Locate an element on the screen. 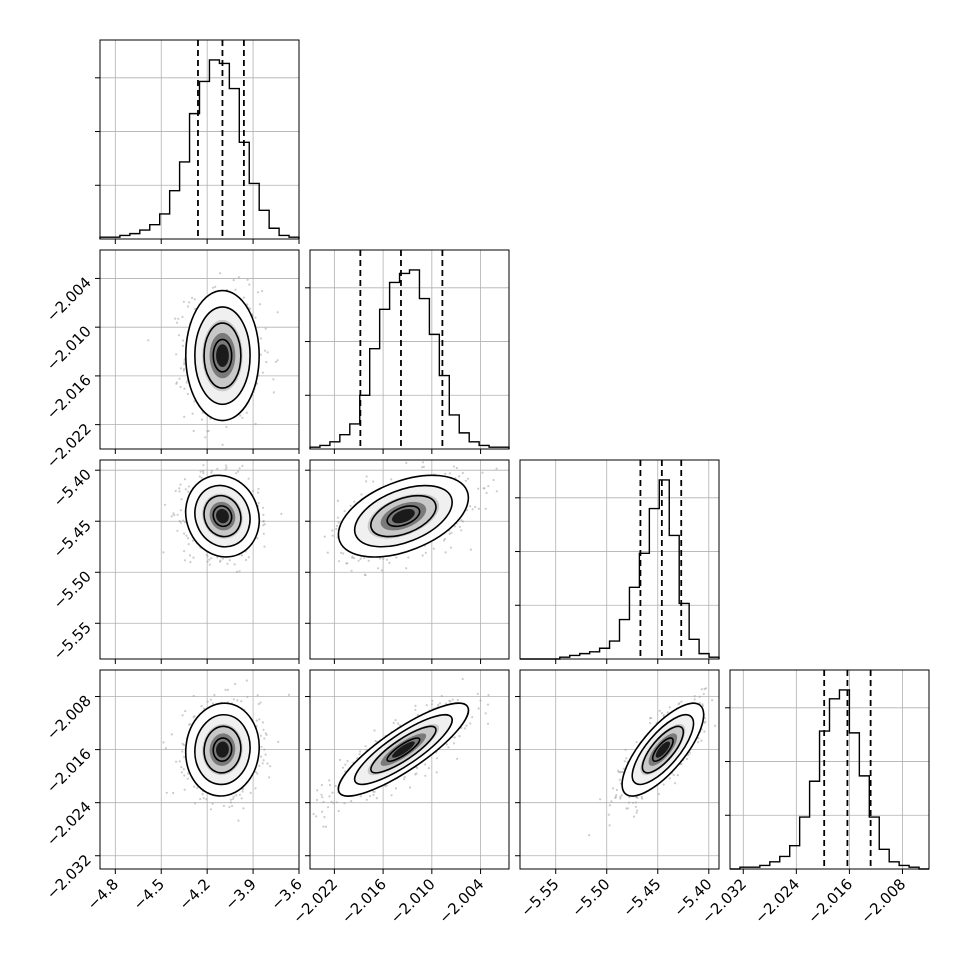 This screenshot has height=970, width=970. x-tick-label: −2.008 is located at coordinates (883, 901).